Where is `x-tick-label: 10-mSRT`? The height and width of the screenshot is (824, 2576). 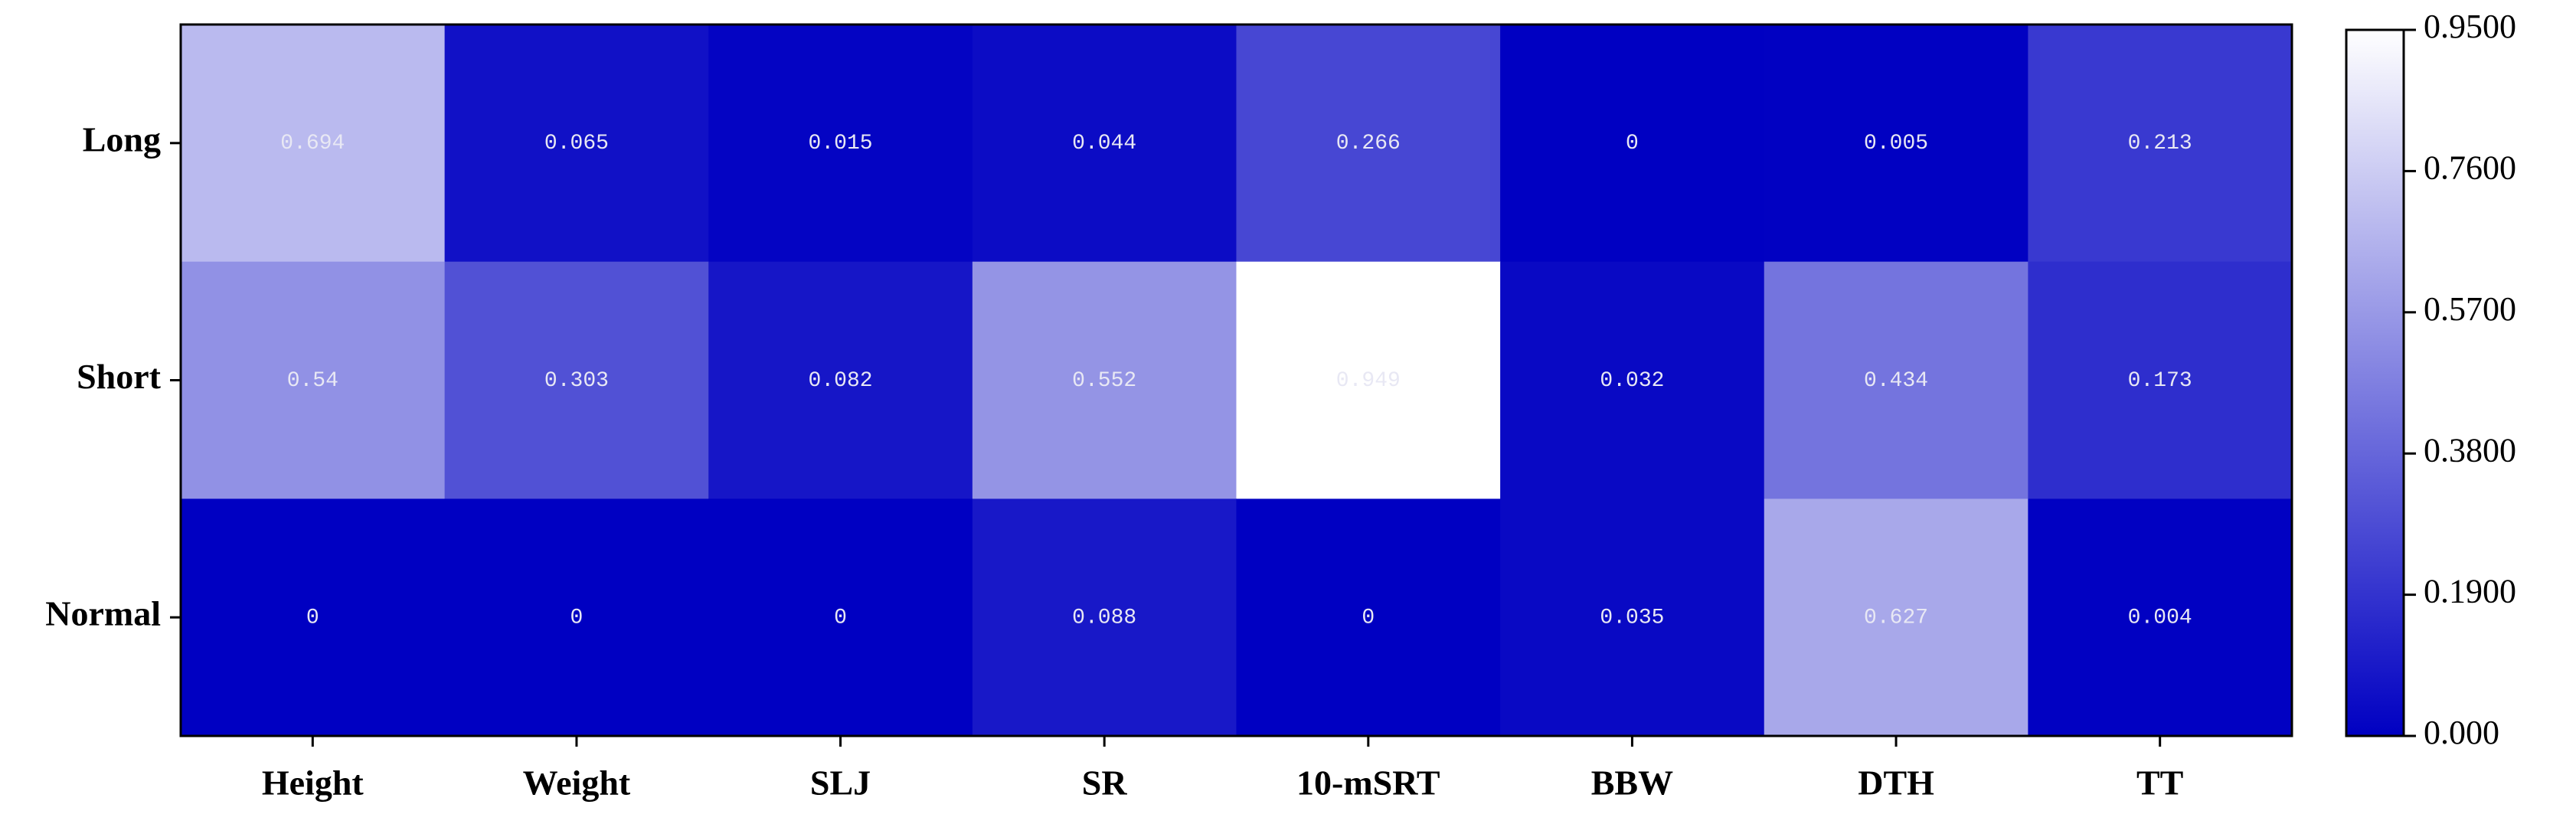 x-tick-label: 10-mSRT is located at coordinates (1368, 783).